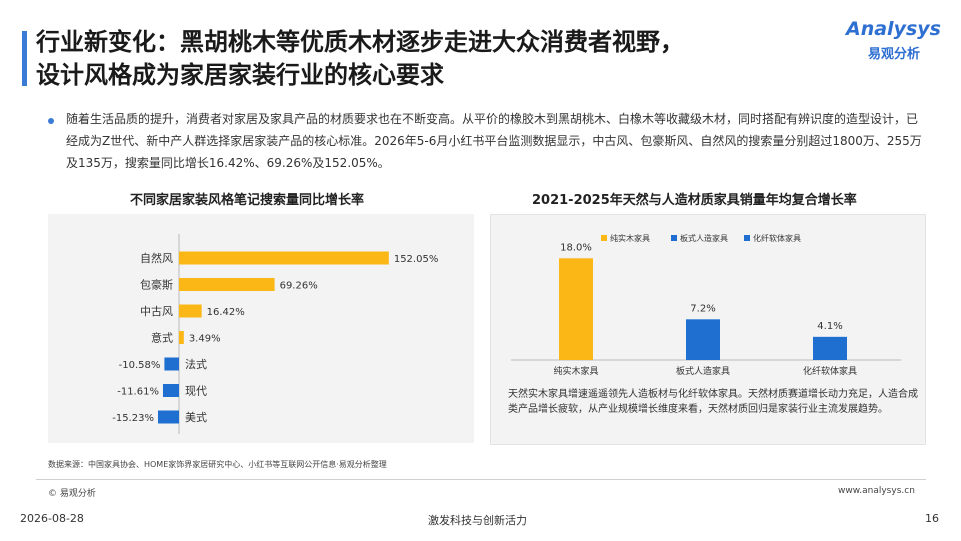 The image size is (961, 541). Describe the element at coordinates (360, 42) in the screenshot. I see `page-title-line-1: 行业新变化：黑胡桃木等优质木材逐步走进大众消费者视野，` at that location.